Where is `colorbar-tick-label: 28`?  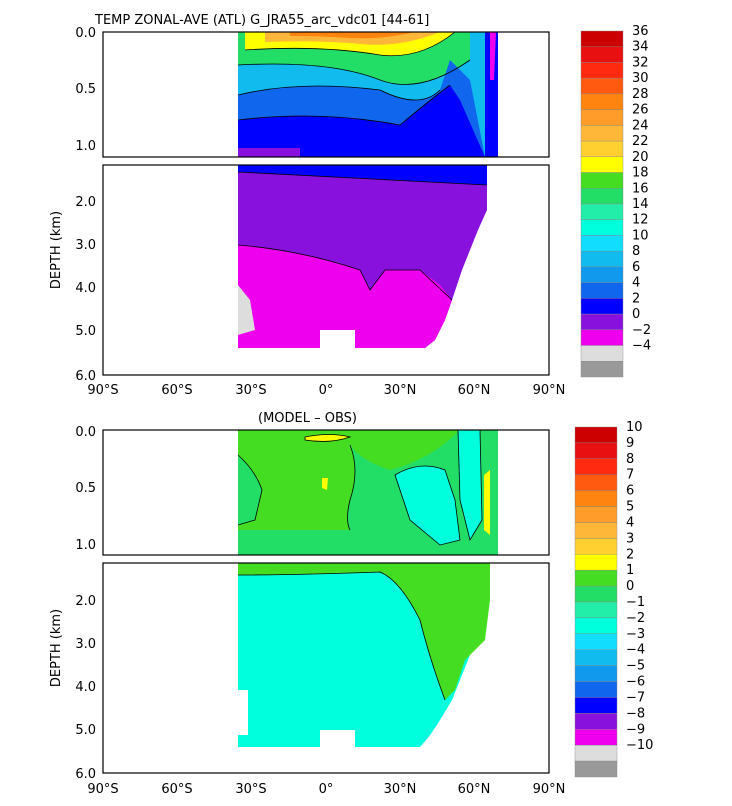 colorbar-tick-label: 28 is located at coordinates (640, 94).